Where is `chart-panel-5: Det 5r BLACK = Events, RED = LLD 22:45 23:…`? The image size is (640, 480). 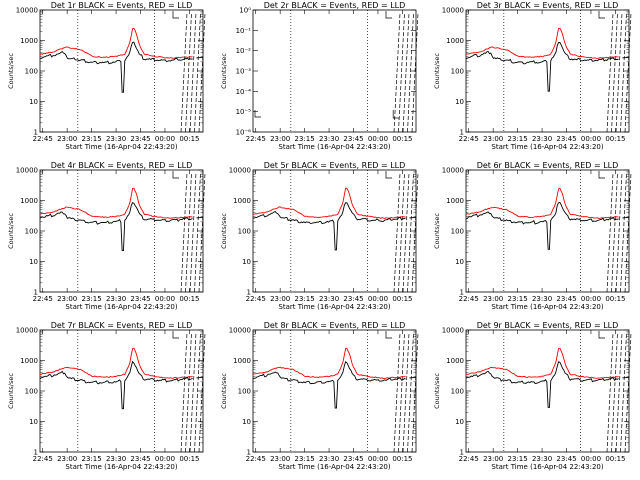 chart-panel-5: Det 5r BLACK = Events, RED = LLD 22:45 23:… is located at coordinates (319, 236).